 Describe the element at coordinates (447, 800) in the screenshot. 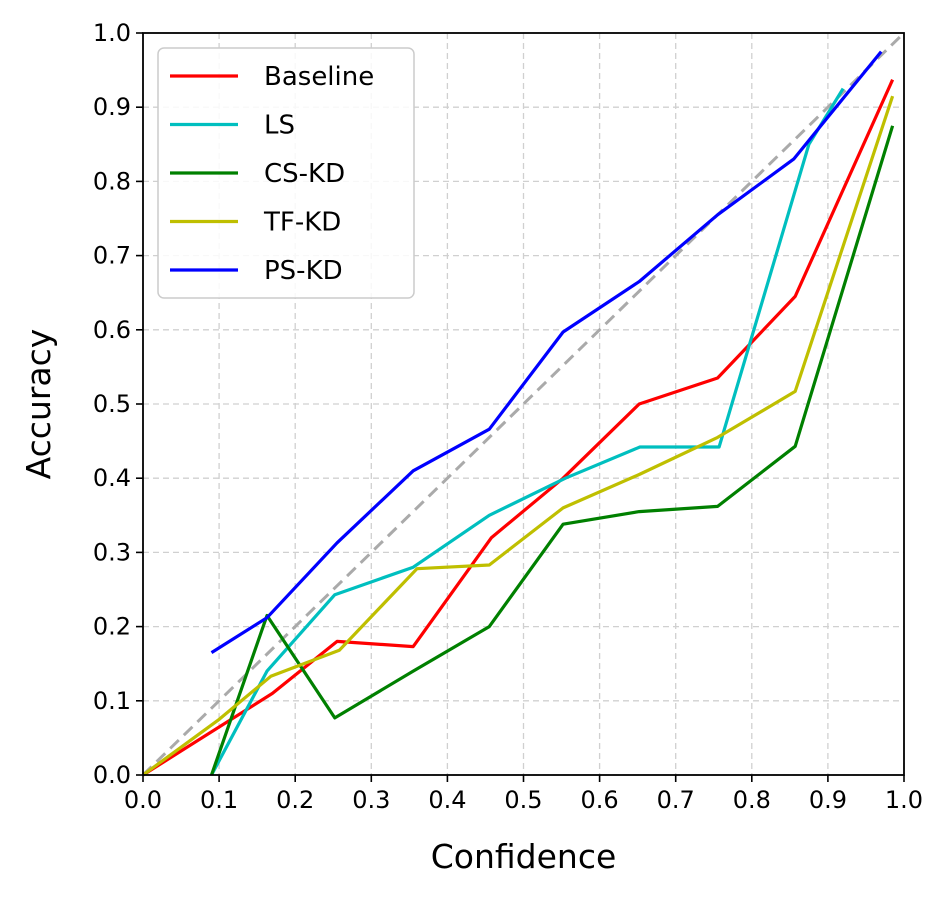

I see `x-tick-label: 0.4` at that location.